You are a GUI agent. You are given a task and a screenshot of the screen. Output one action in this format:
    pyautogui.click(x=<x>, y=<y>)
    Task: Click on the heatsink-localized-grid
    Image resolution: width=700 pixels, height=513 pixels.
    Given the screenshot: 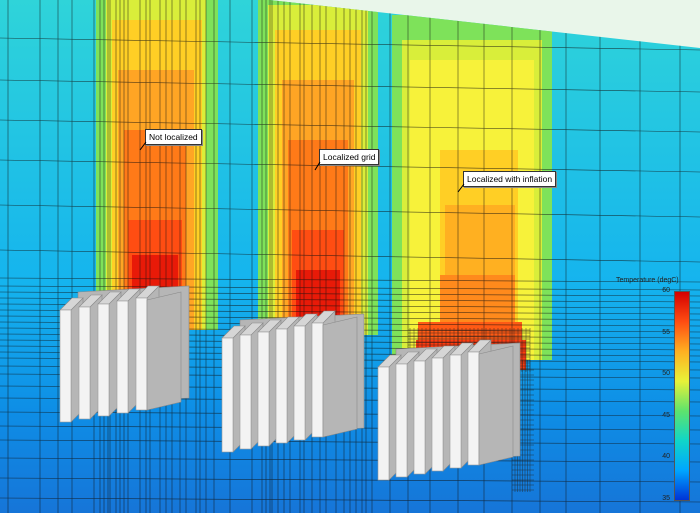 What is the action you would take?
    pyautogui.click(x=293, y=381)
    